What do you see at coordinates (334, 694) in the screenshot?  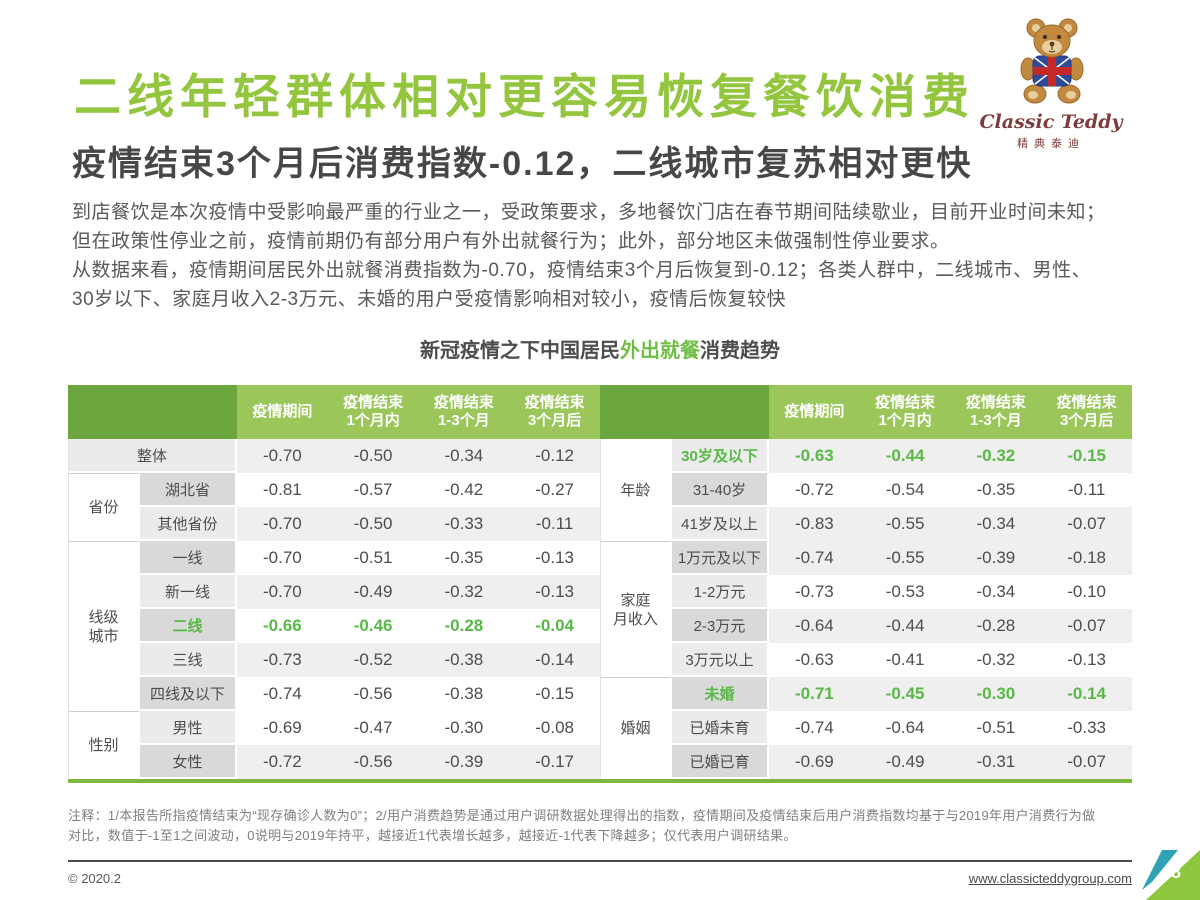 I see `table-row: 四线及以下 -0.74 -0.56 -0.38 -0.15` at bounding box center [334, 694].